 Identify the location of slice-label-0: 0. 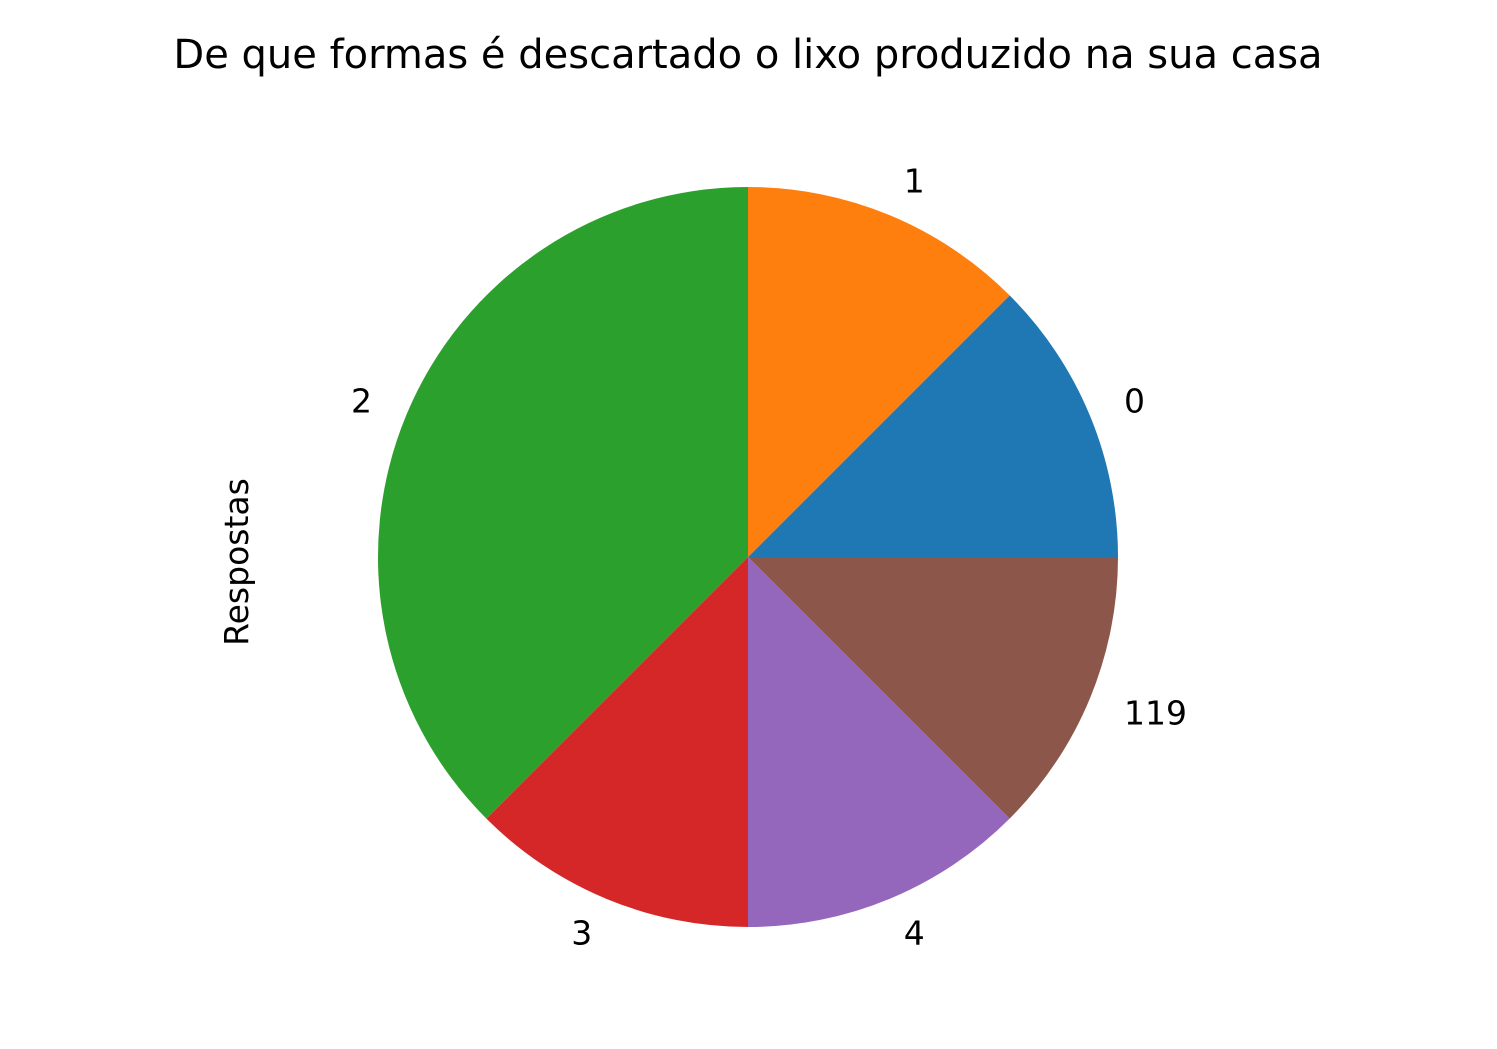
(1134, 401).